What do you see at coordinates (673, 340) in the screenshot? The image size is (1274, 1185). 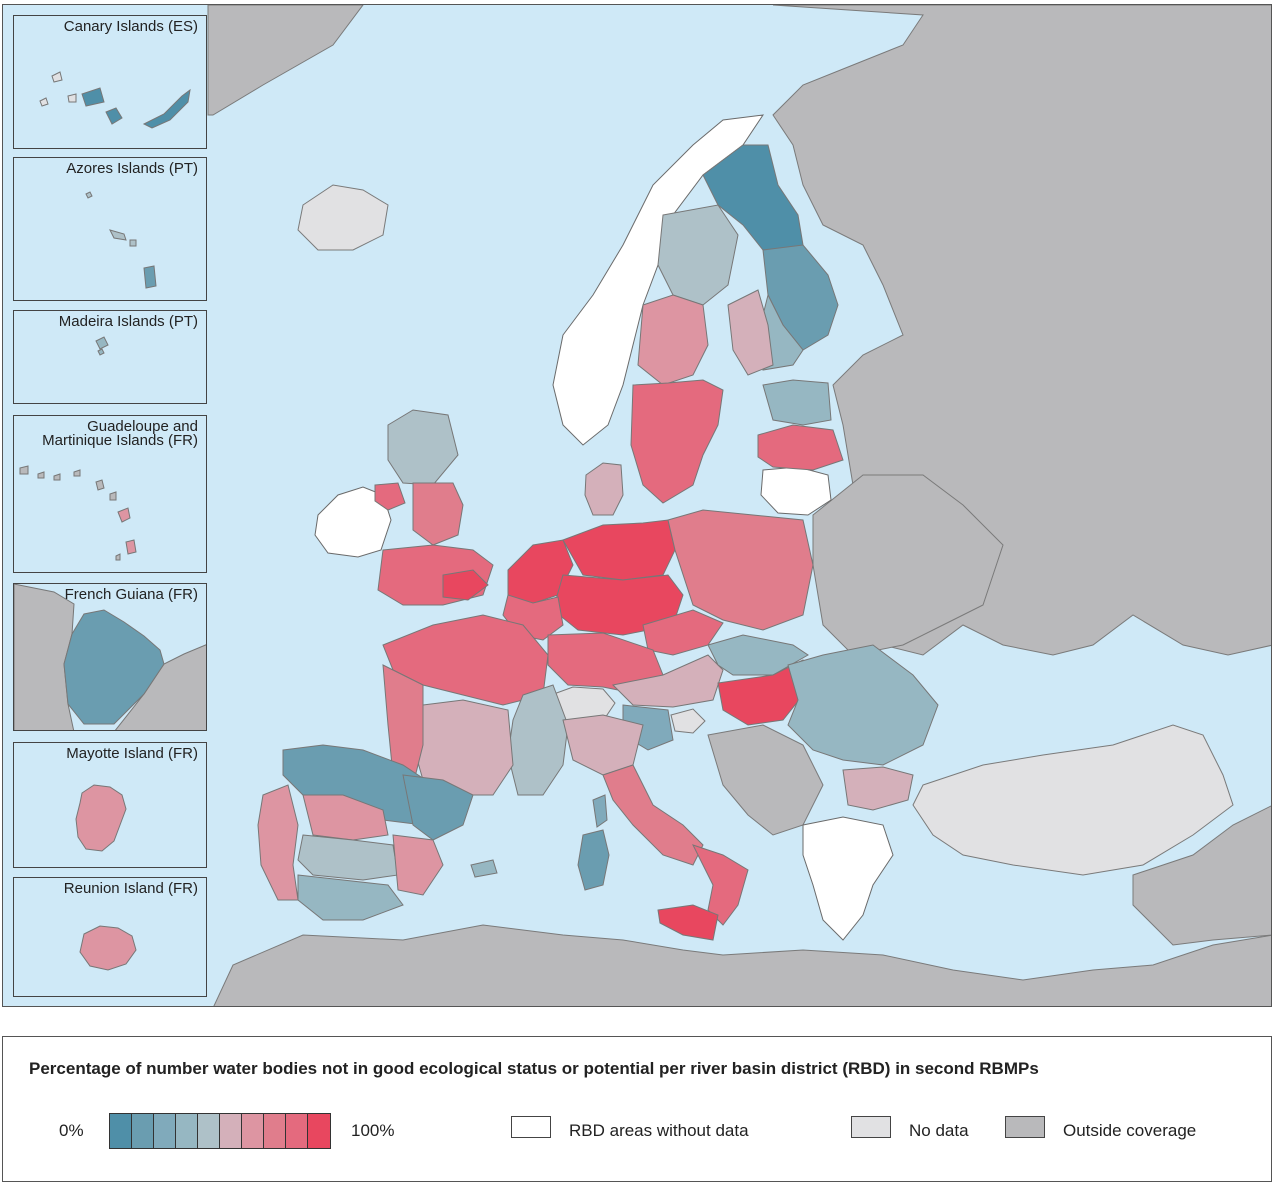 I see `rbd-sweden-mid` at bounding box center [673, 340].